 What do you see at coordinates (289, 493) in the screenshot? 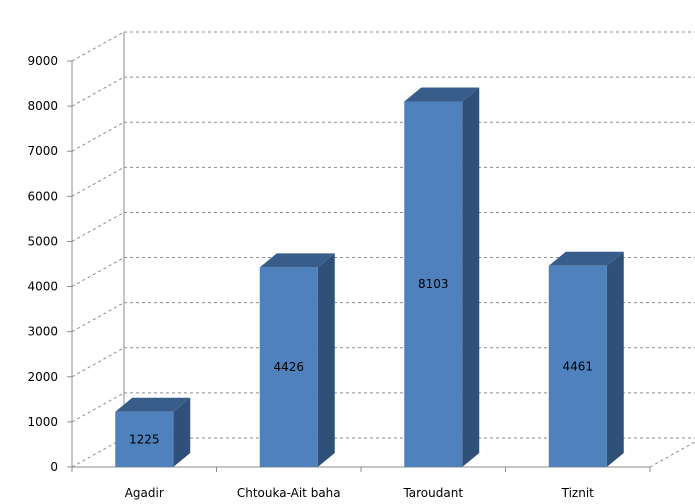
I see `category-label: Chtouka-Ait baha` at bounding box center [289, 493].